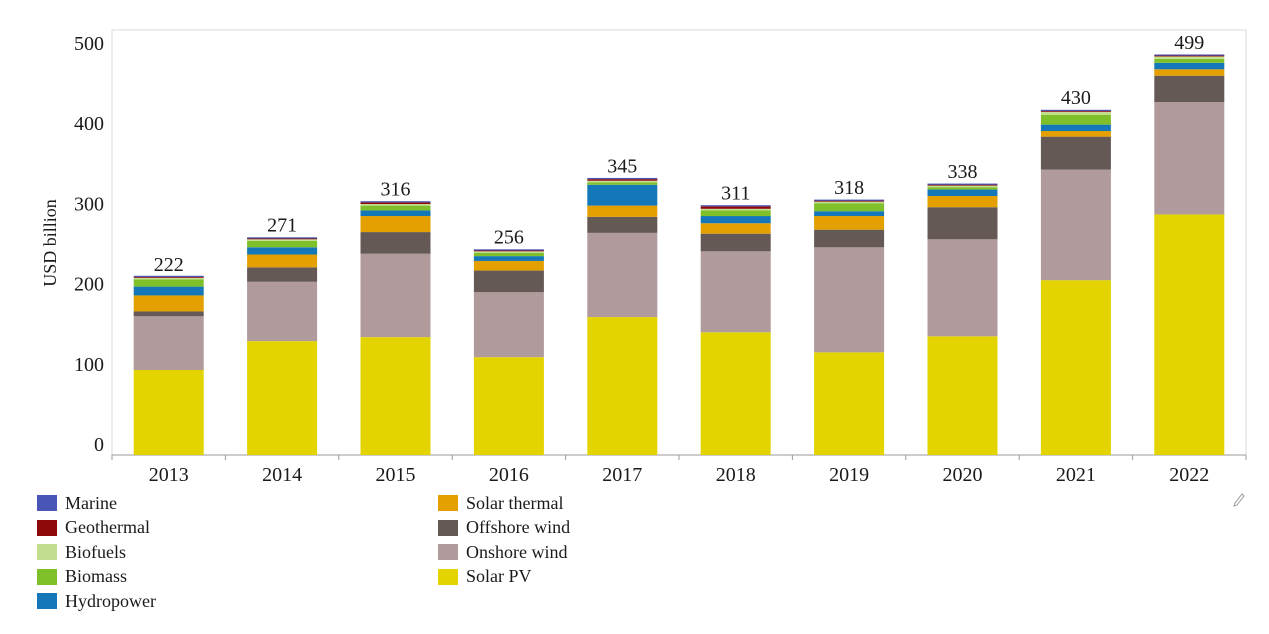 The image size is (1269, 634). I want to click on legend-item-onshore-wind: Onshore wind, so click(504, 552).